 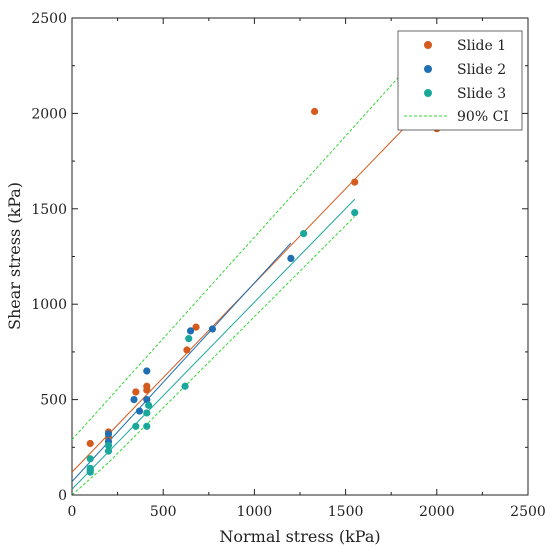 What do you see at coordinates (62, 496) in the screenshot?
I see `y-tick-label: 0` at bounding box center [62, 496].